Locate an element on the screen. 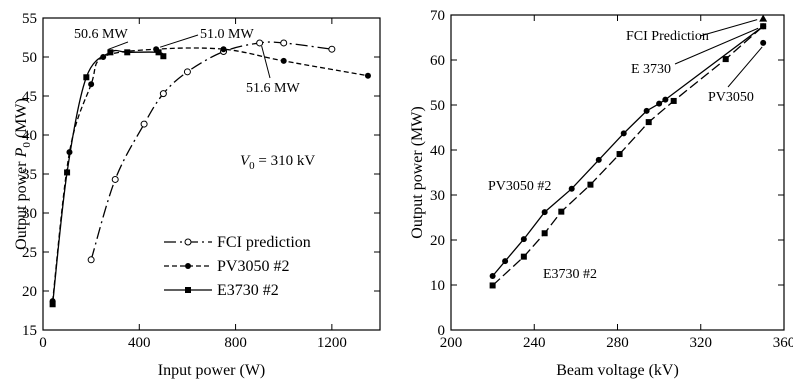 The height and width of the screenshot is (386, 793). left-y-axis-label-sub: 0 is located at coordinates (27, 145).